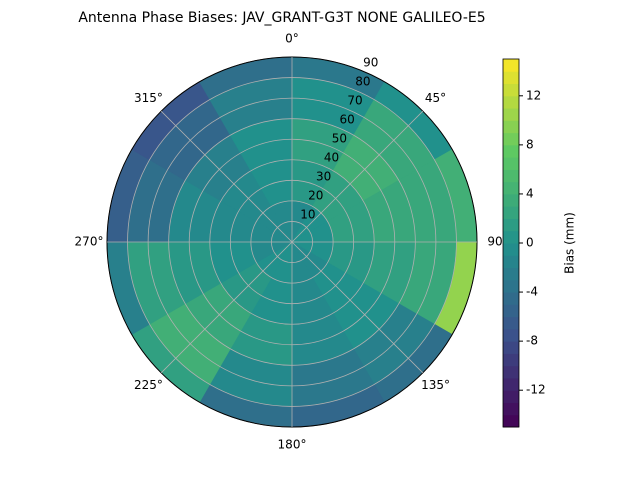 The width and height of the screenshot is (640, 480). Describe the element at coordinates (292, 39) in the screenshot. I see `theta-tick-label: 0°` at that location.